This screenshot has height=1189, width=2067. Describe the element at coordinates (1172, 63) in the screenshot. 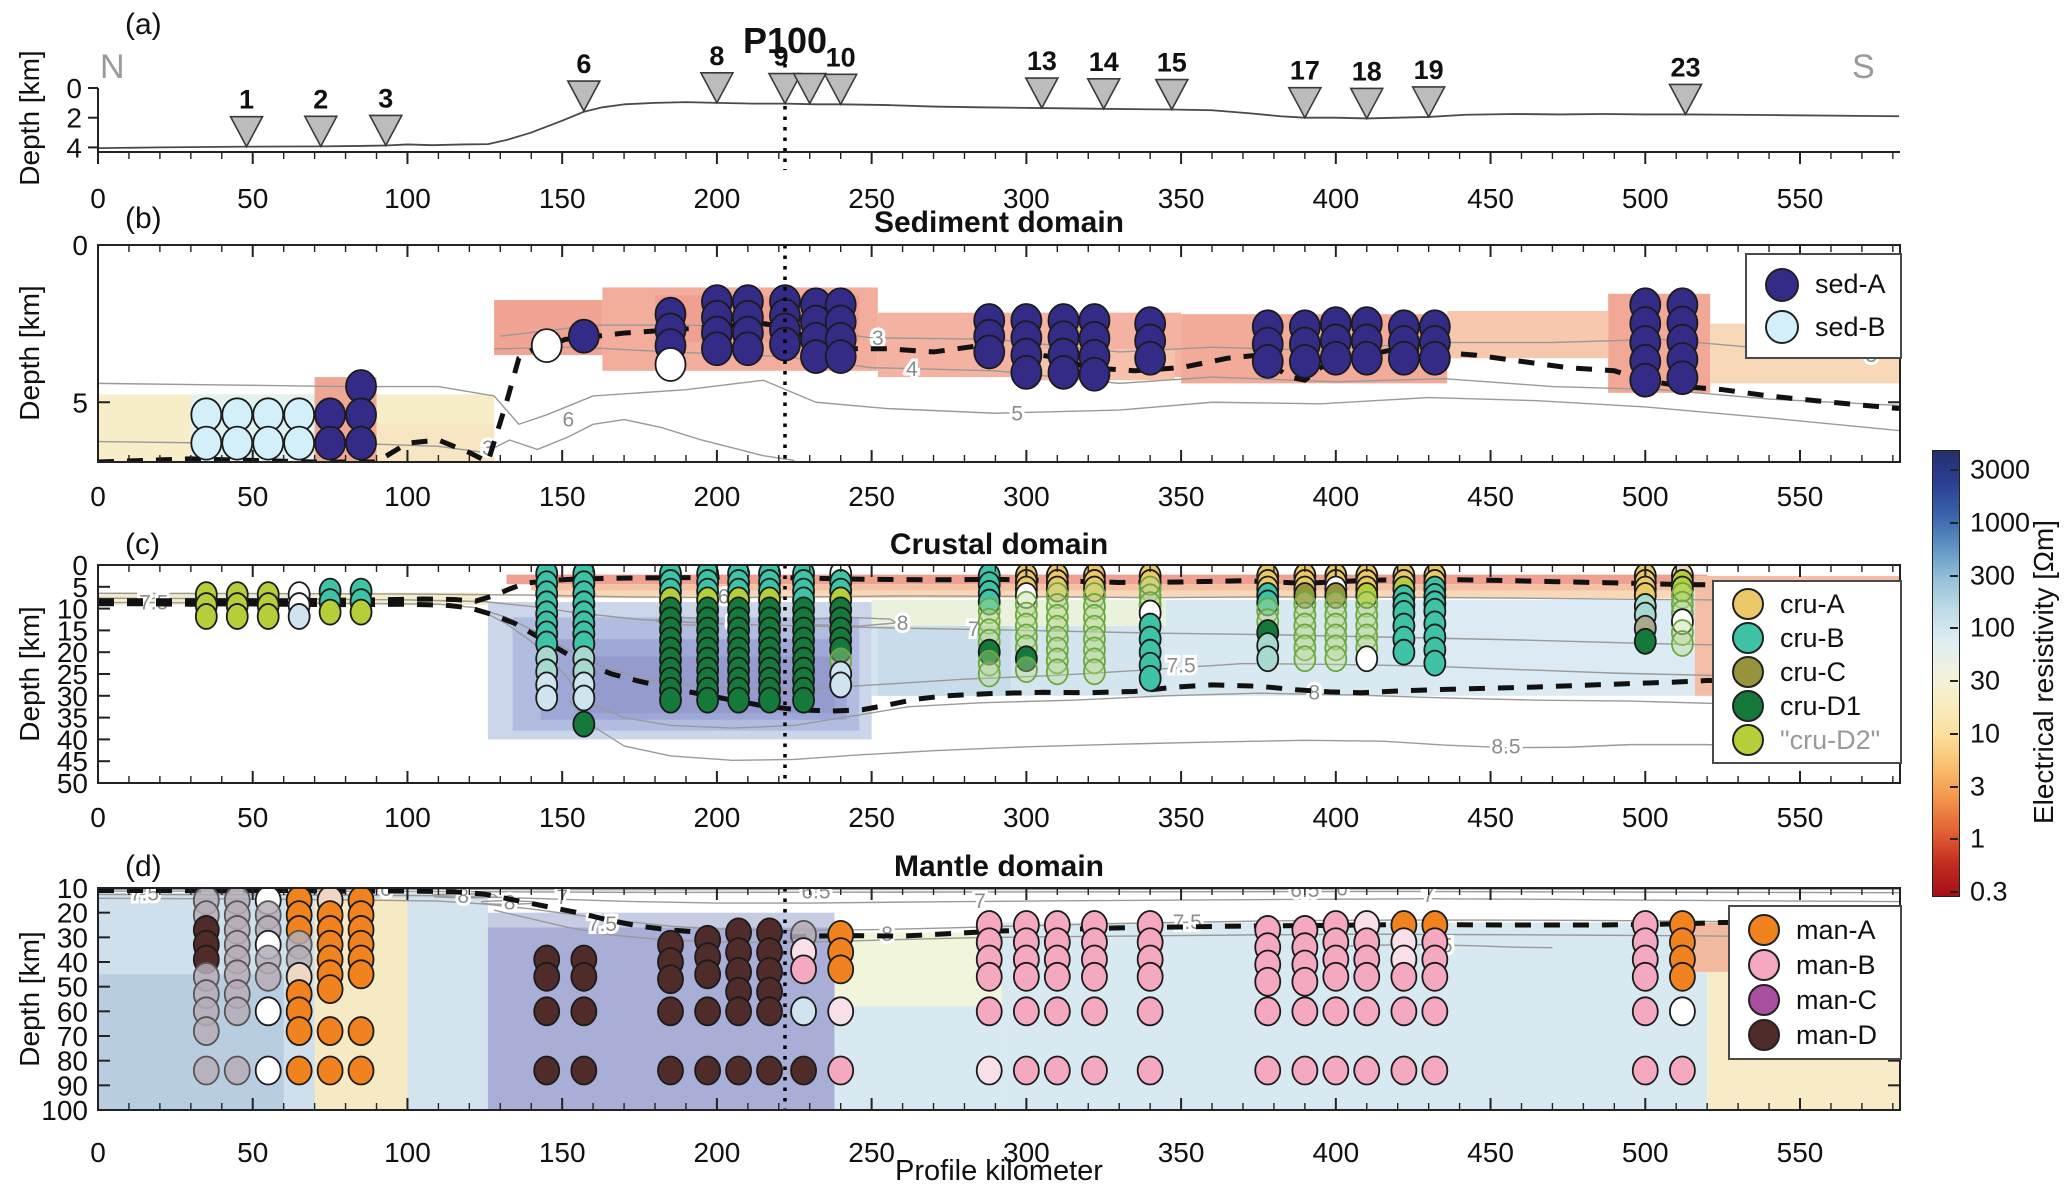

I see `station-number: 15` at that location.